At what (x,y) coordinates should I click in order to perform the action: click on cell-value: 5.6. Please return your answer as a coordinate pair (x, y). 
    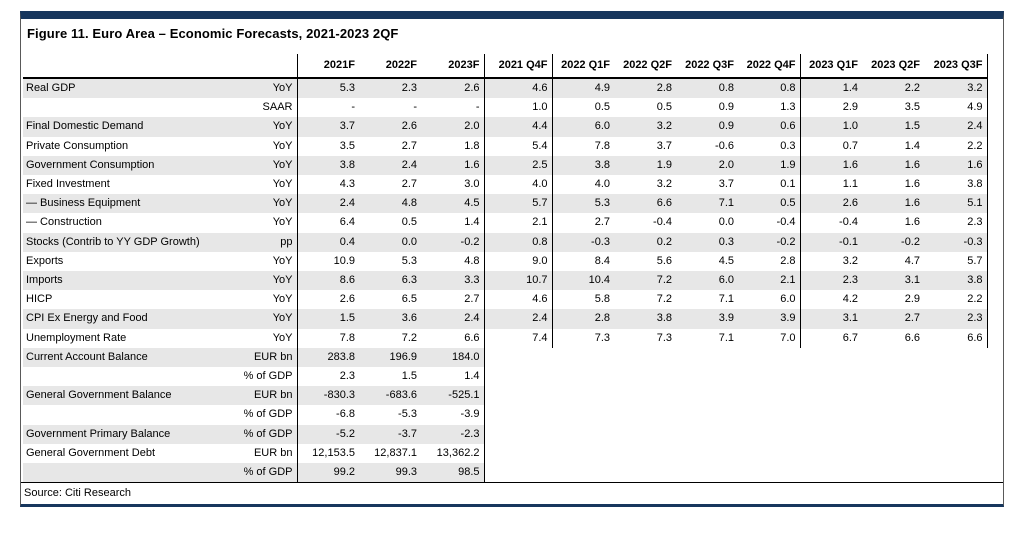
    Looking at the image, I should click on (664, 260).